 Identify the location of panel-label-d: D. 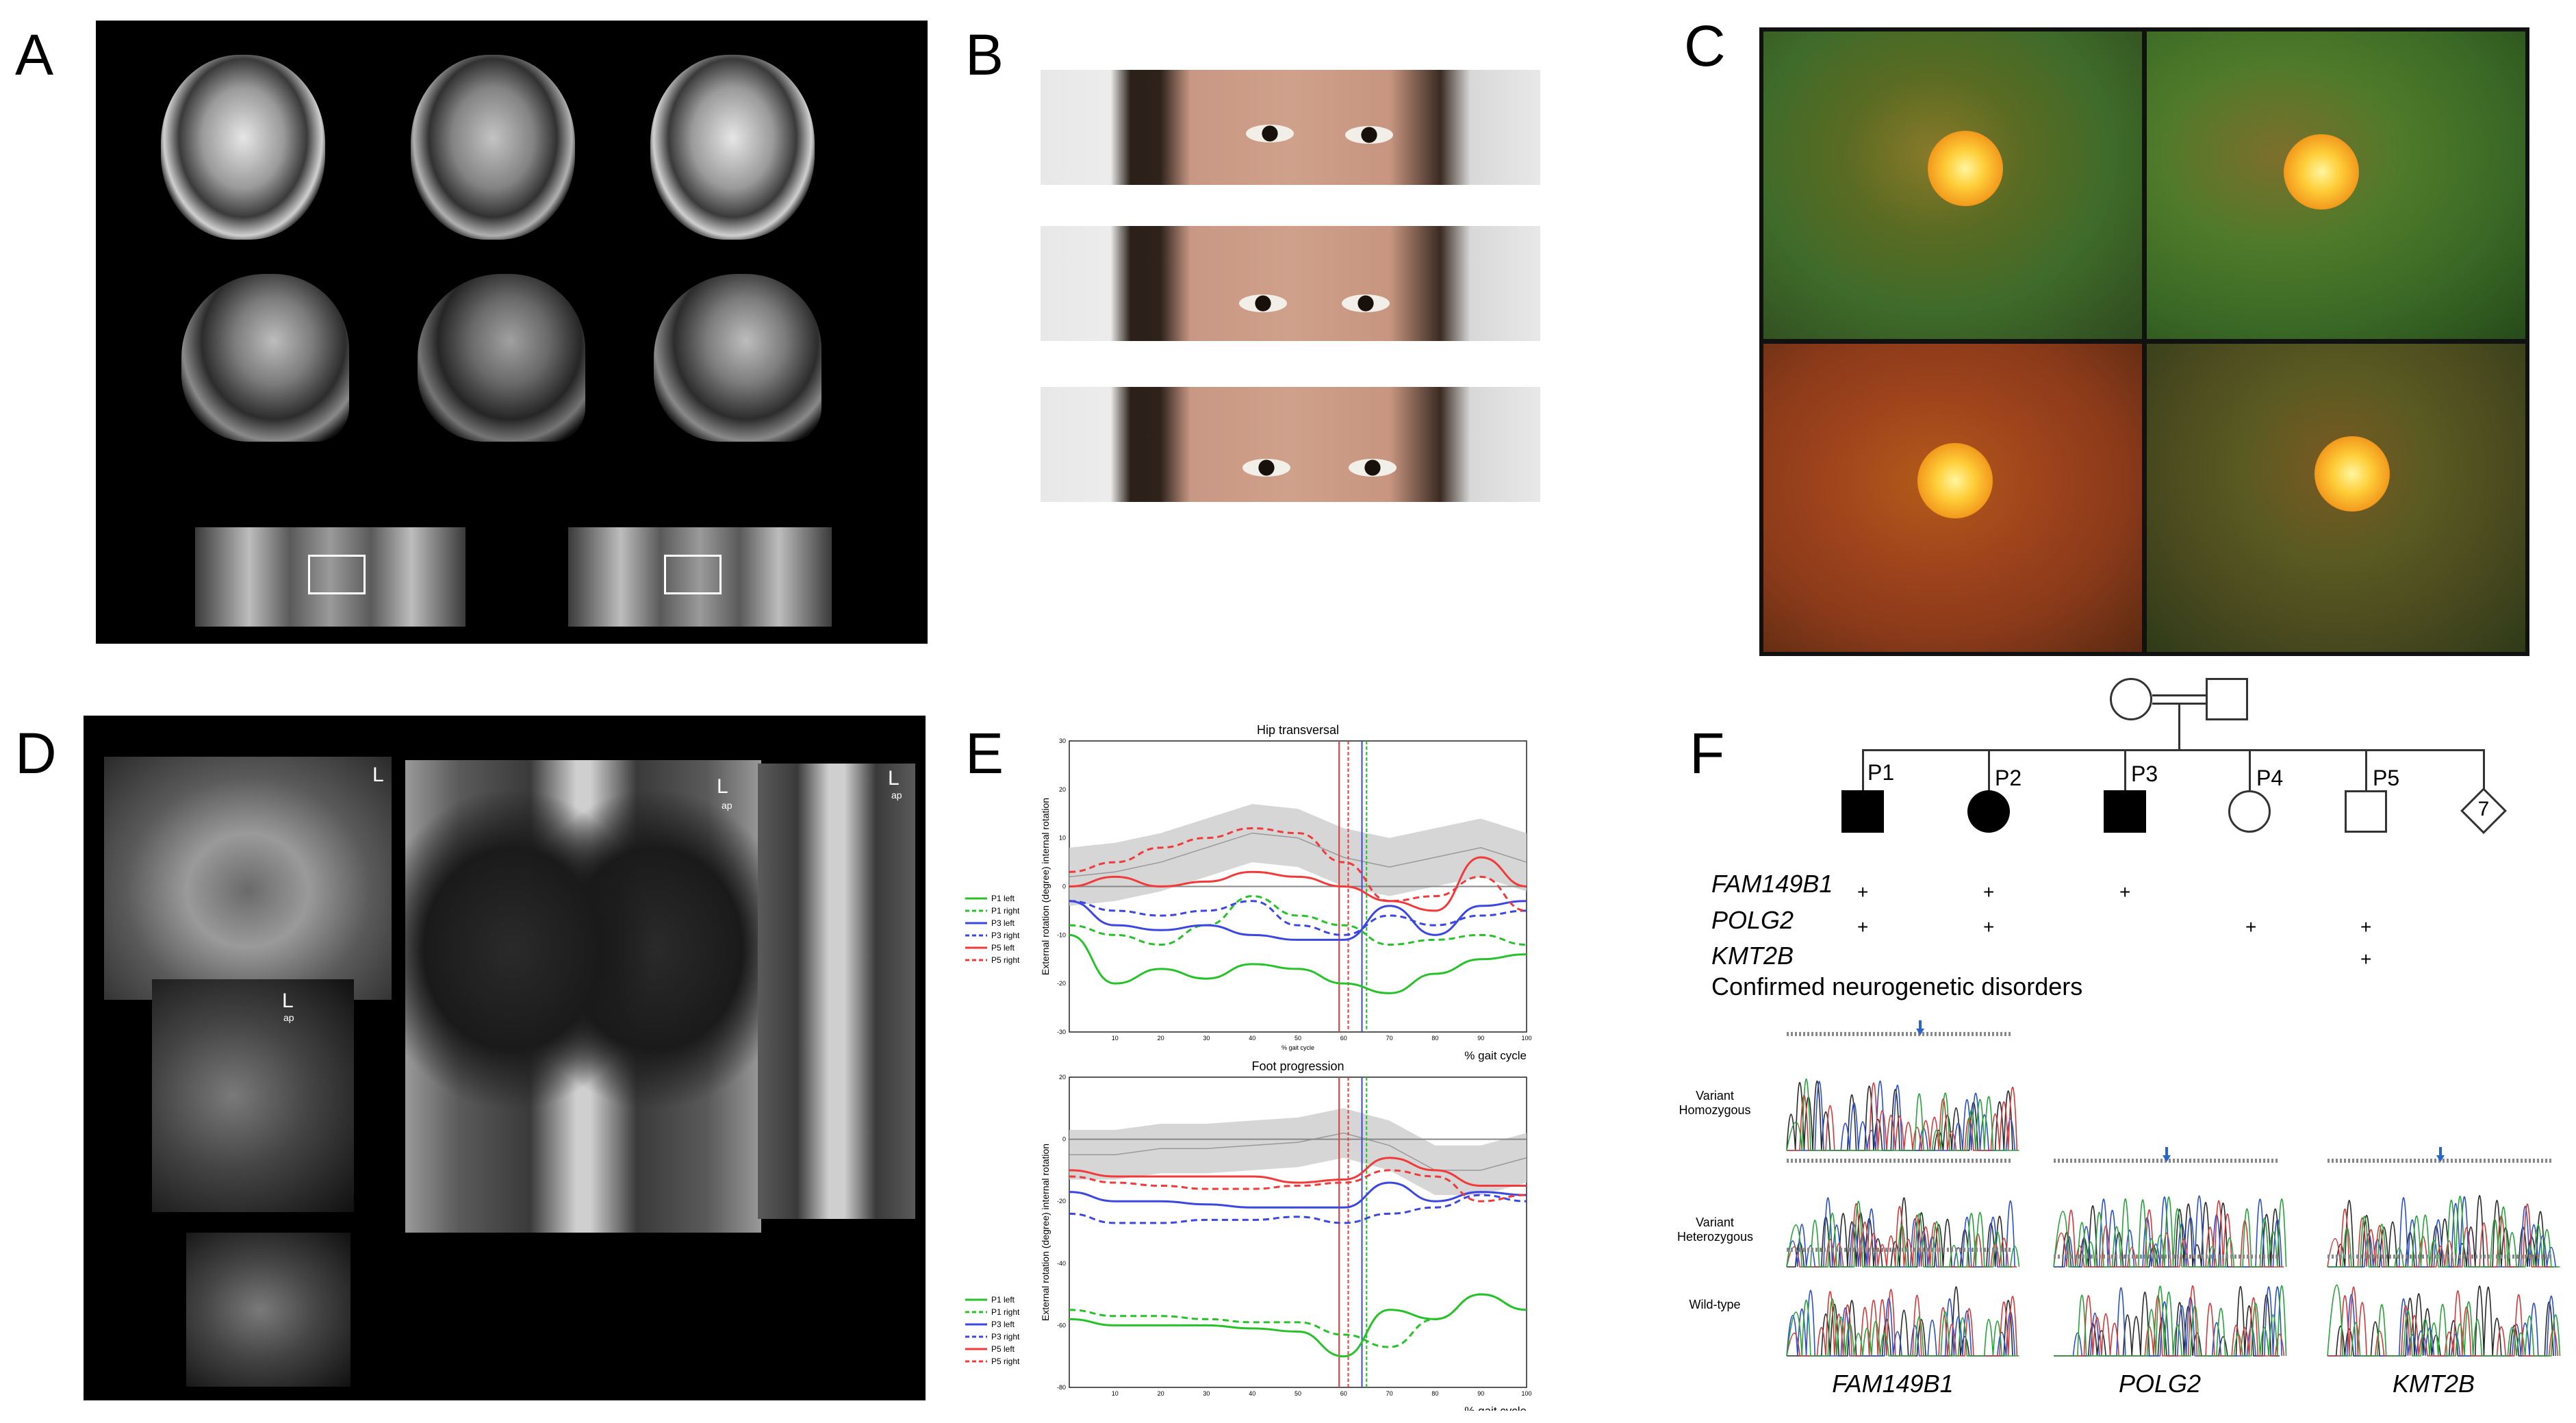
(36, 753).